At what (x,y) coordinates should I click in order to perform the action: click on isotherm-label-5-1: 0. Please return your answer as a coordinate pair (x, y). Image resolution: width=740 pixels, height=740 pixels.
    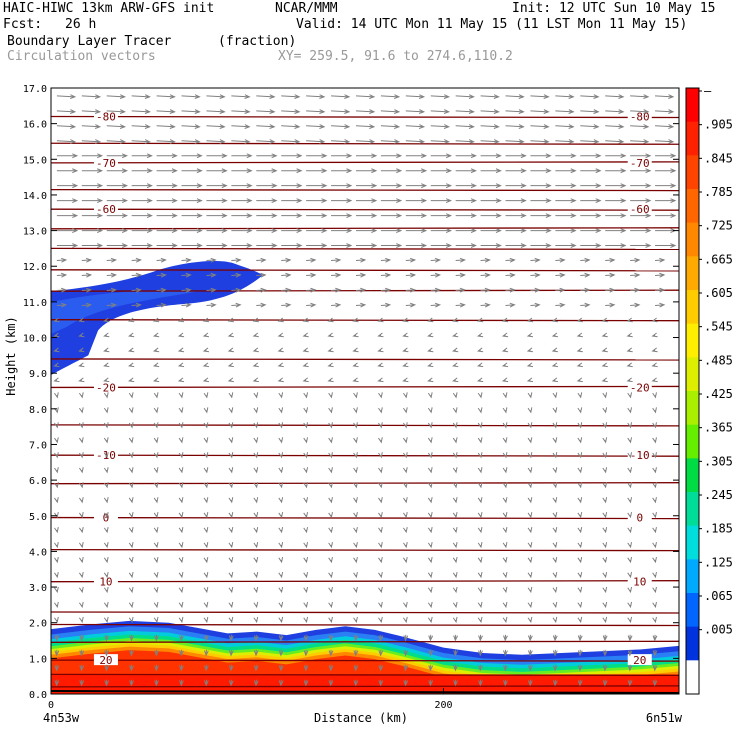
    Looking at the image, I should click on (639, 518).